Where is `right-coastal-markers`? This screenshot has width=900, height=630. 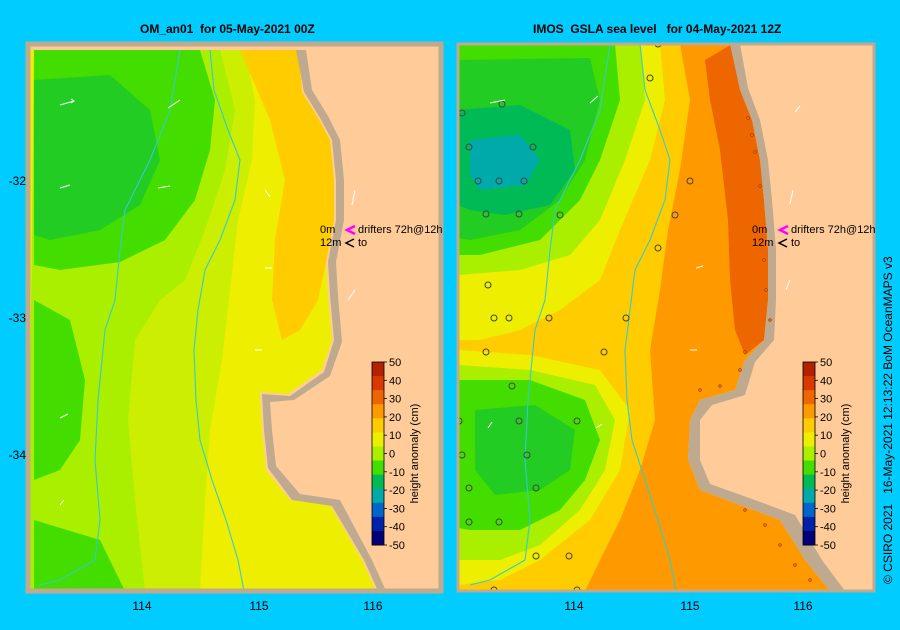 right-coastal-markers is located at coordinates (755, 349).